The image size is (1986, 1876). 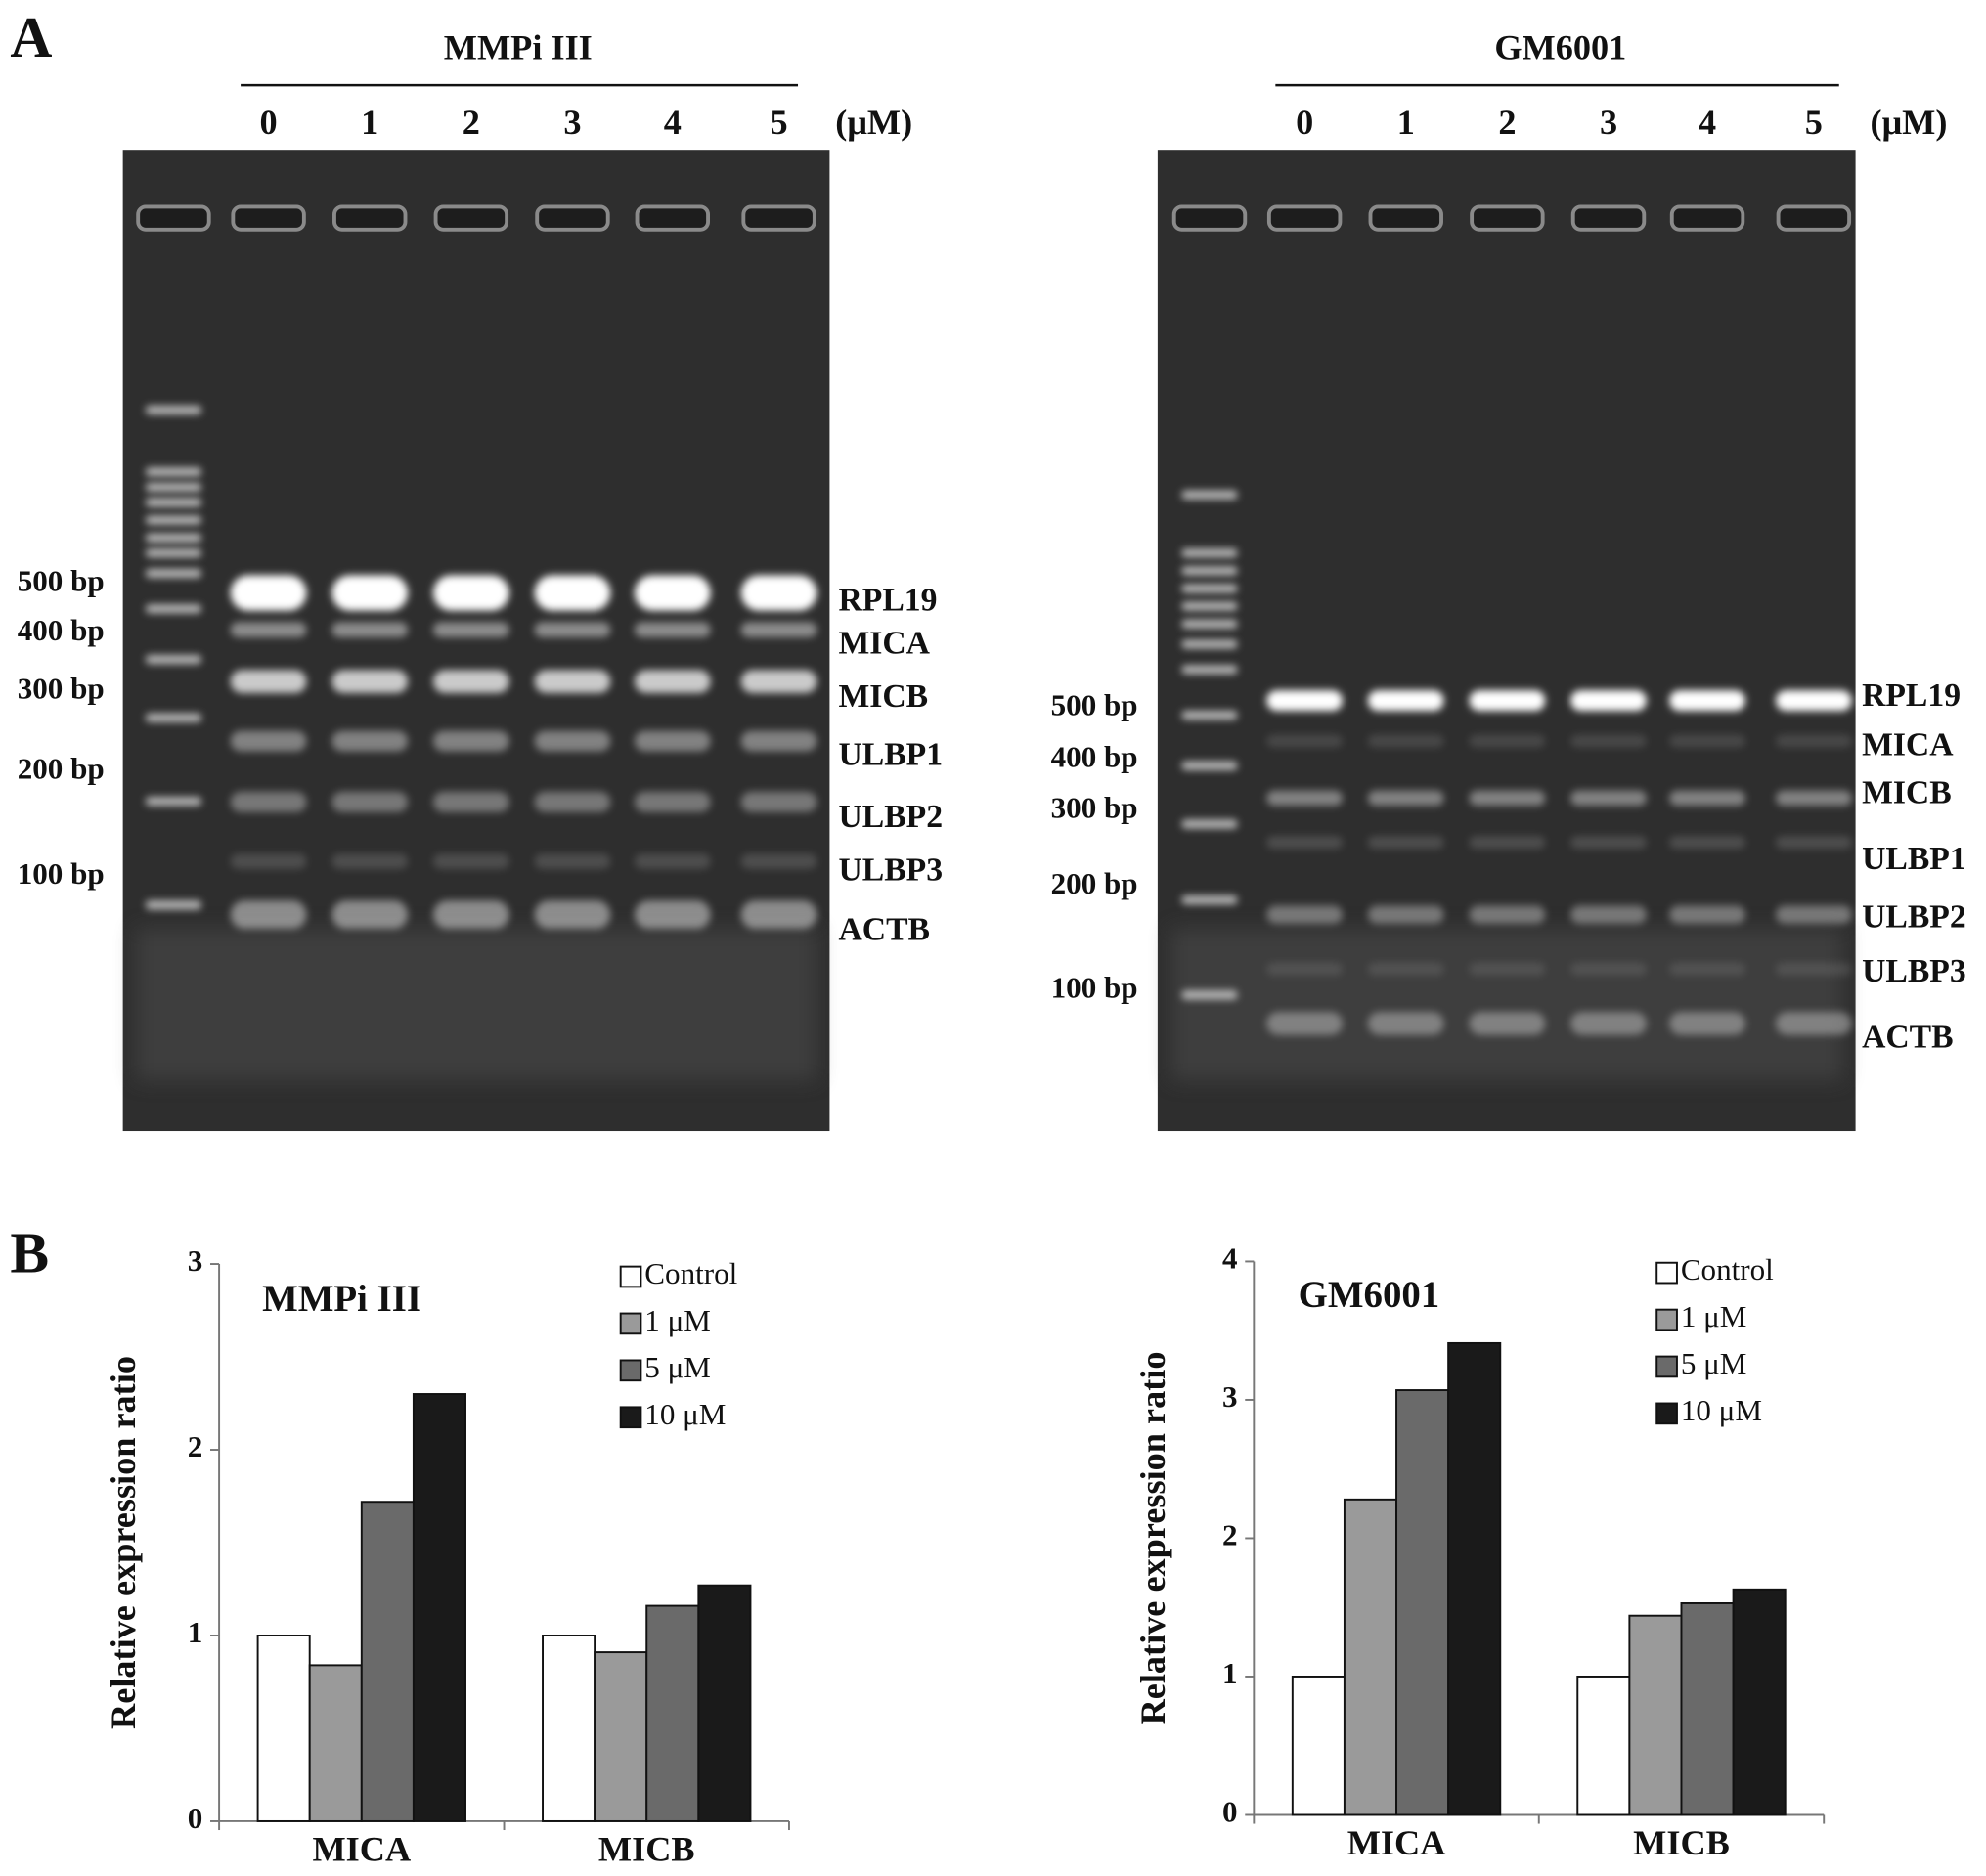 I want to click on gene-label: ACTB, so click(x=884, y=929).